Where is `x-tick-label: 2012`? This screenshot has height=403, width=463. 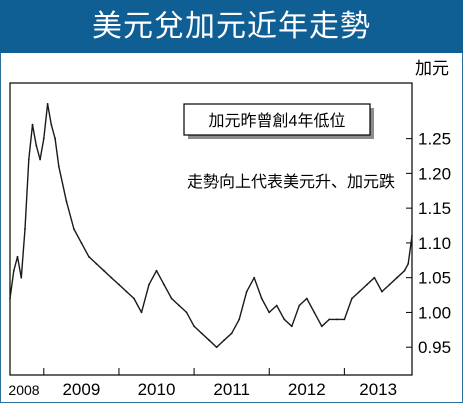 x-tick-label: 2012 is located at coordinates (307, 389).